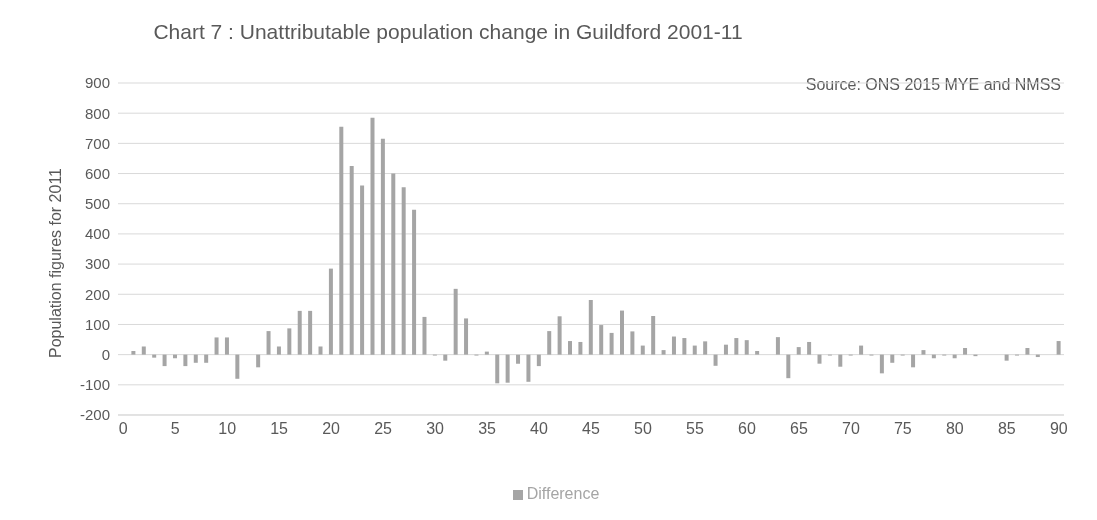 The width and height of the screenshot is (1097, 520). Describe the element at coordinates (227, 429) in the screenshot. I see `x-tick-label: 10` at that location.